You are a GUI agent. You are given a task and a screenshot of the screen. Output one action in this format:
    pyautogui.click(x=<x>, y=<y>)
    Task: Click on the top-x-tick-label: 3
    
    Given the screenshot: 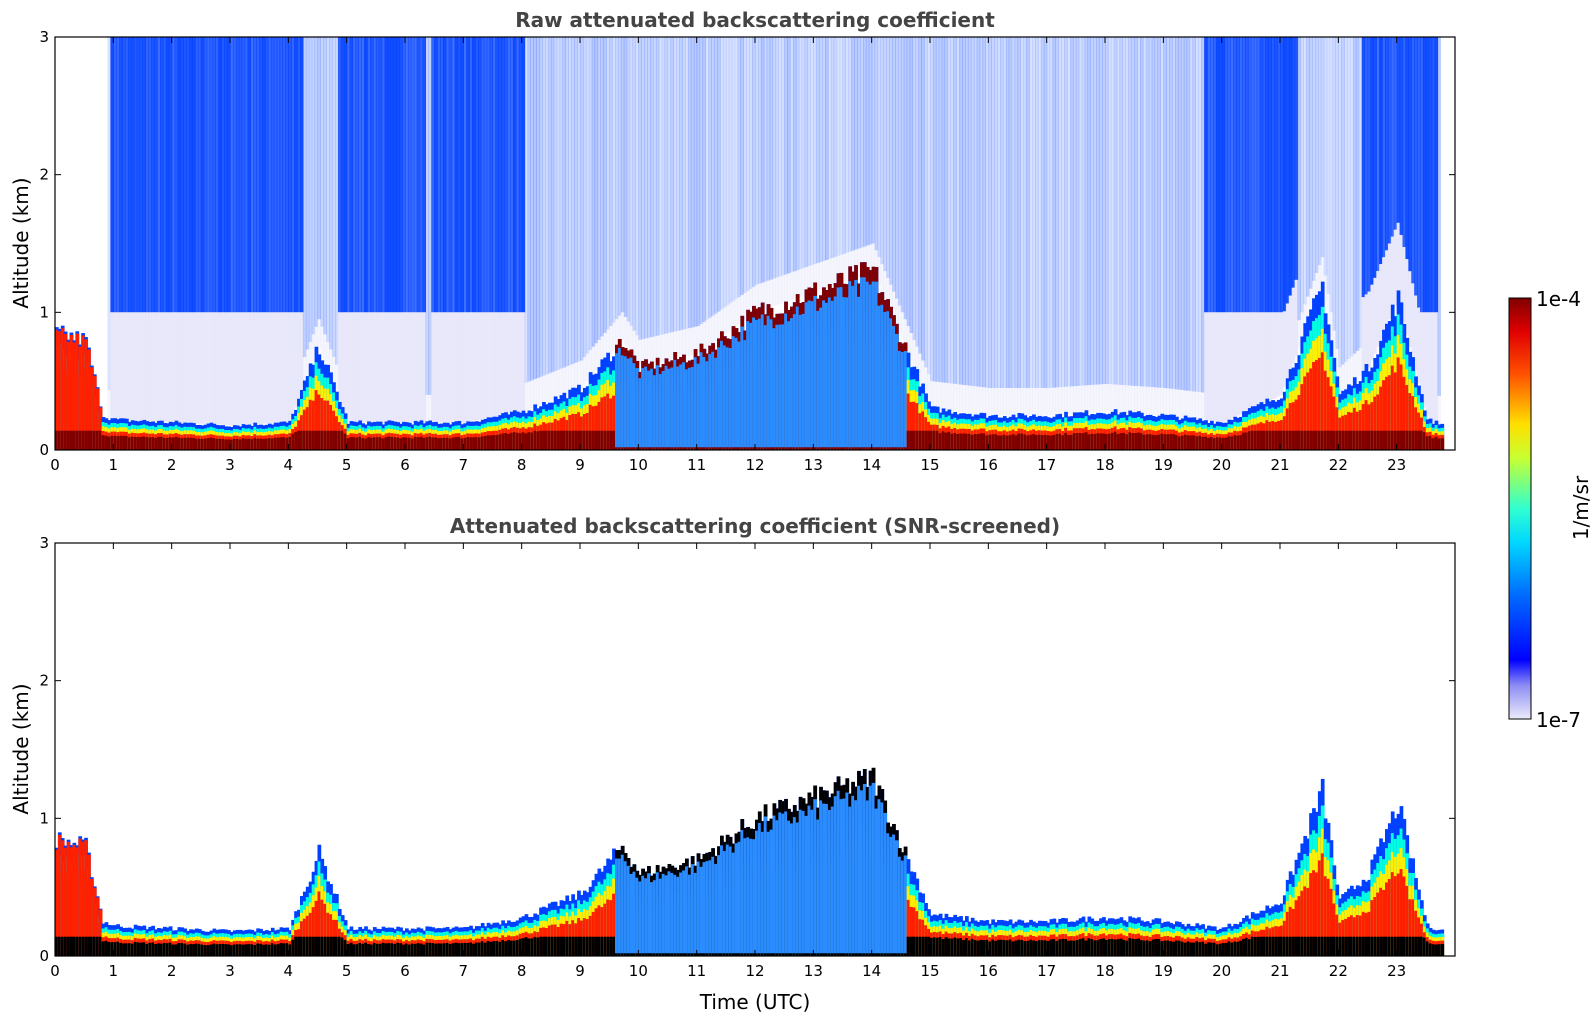 What is the action you would take?
    pyautogui.click(x=230, y=465)
    